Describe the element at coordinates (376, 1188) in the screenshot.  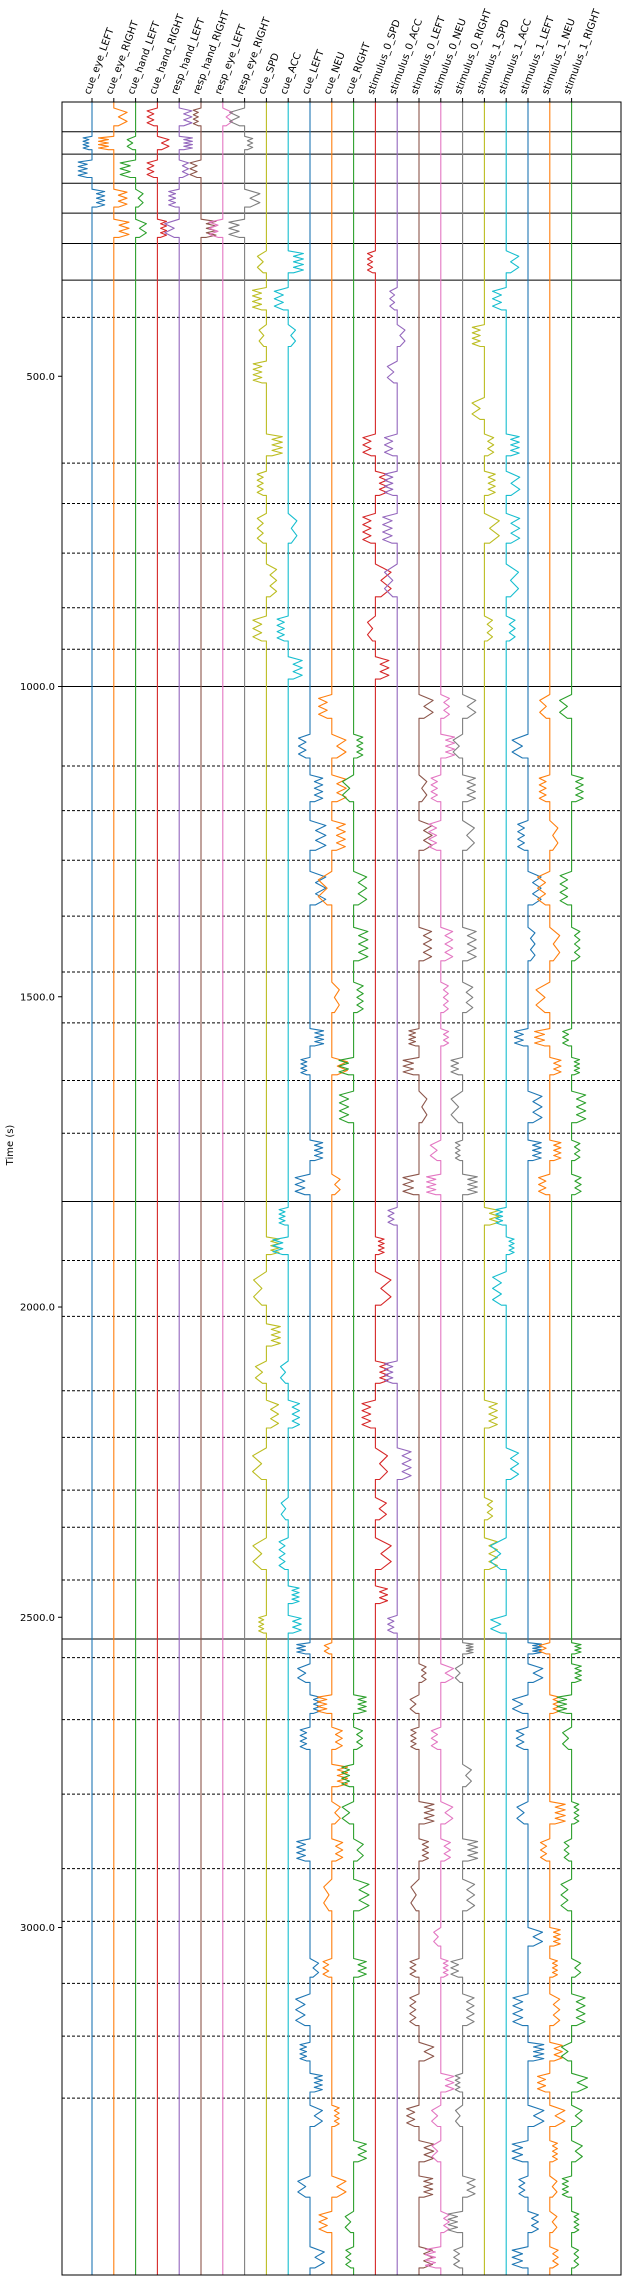
I see `trace-stimulus-0-spd` at that location.